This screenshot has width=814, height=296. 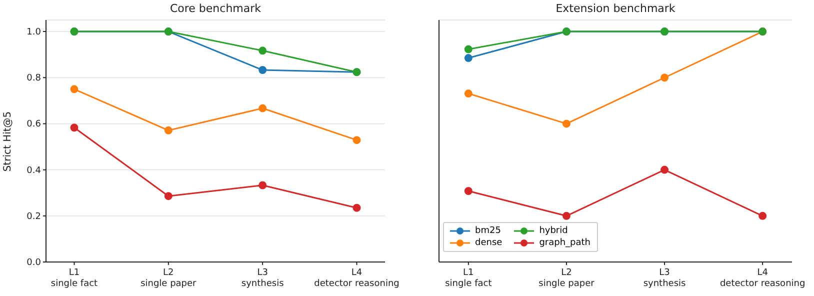 What do you see at coordinates (33, 217) in the screenshot?
I see `y-tick-label: 0.2` at bounding box center [33, 217].